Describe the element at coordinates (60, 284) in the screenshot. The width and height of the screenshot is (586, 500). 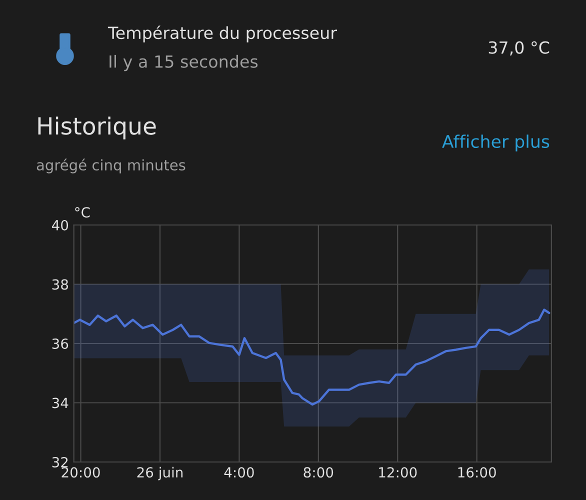
I see `y-tick-label: 38` at that location.